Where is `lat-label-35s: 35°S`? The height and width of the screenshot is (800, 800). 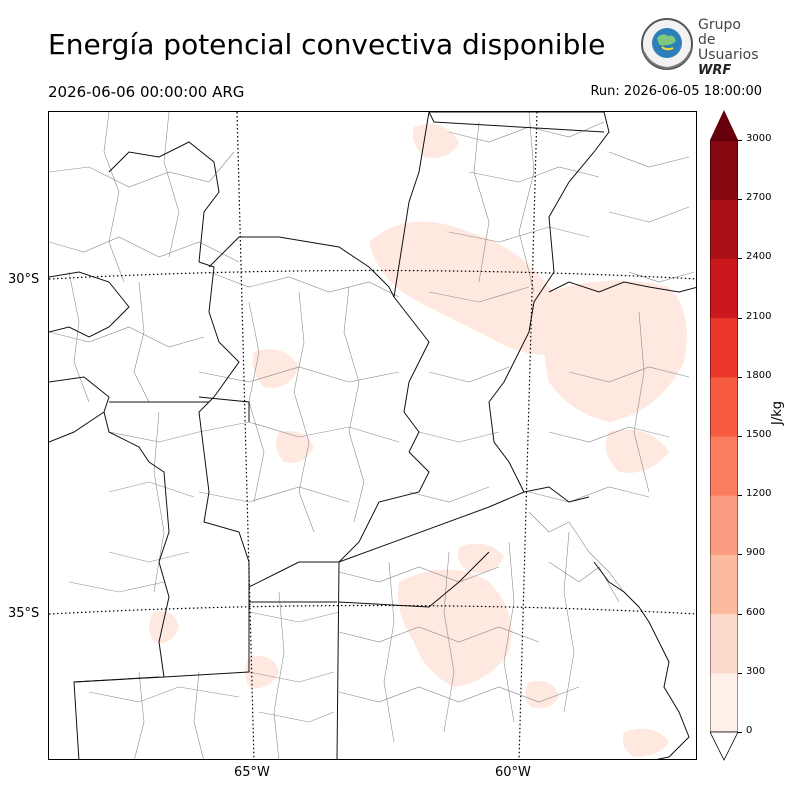
lat-label-35s: 35°S is located at coordinates (24, 613).